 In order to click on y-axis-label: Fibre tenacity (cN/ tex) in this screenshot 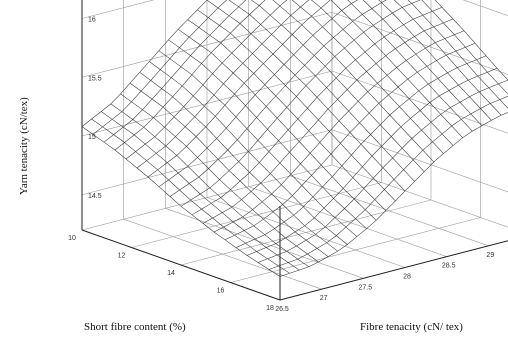, I will do `click(411, 327)`.